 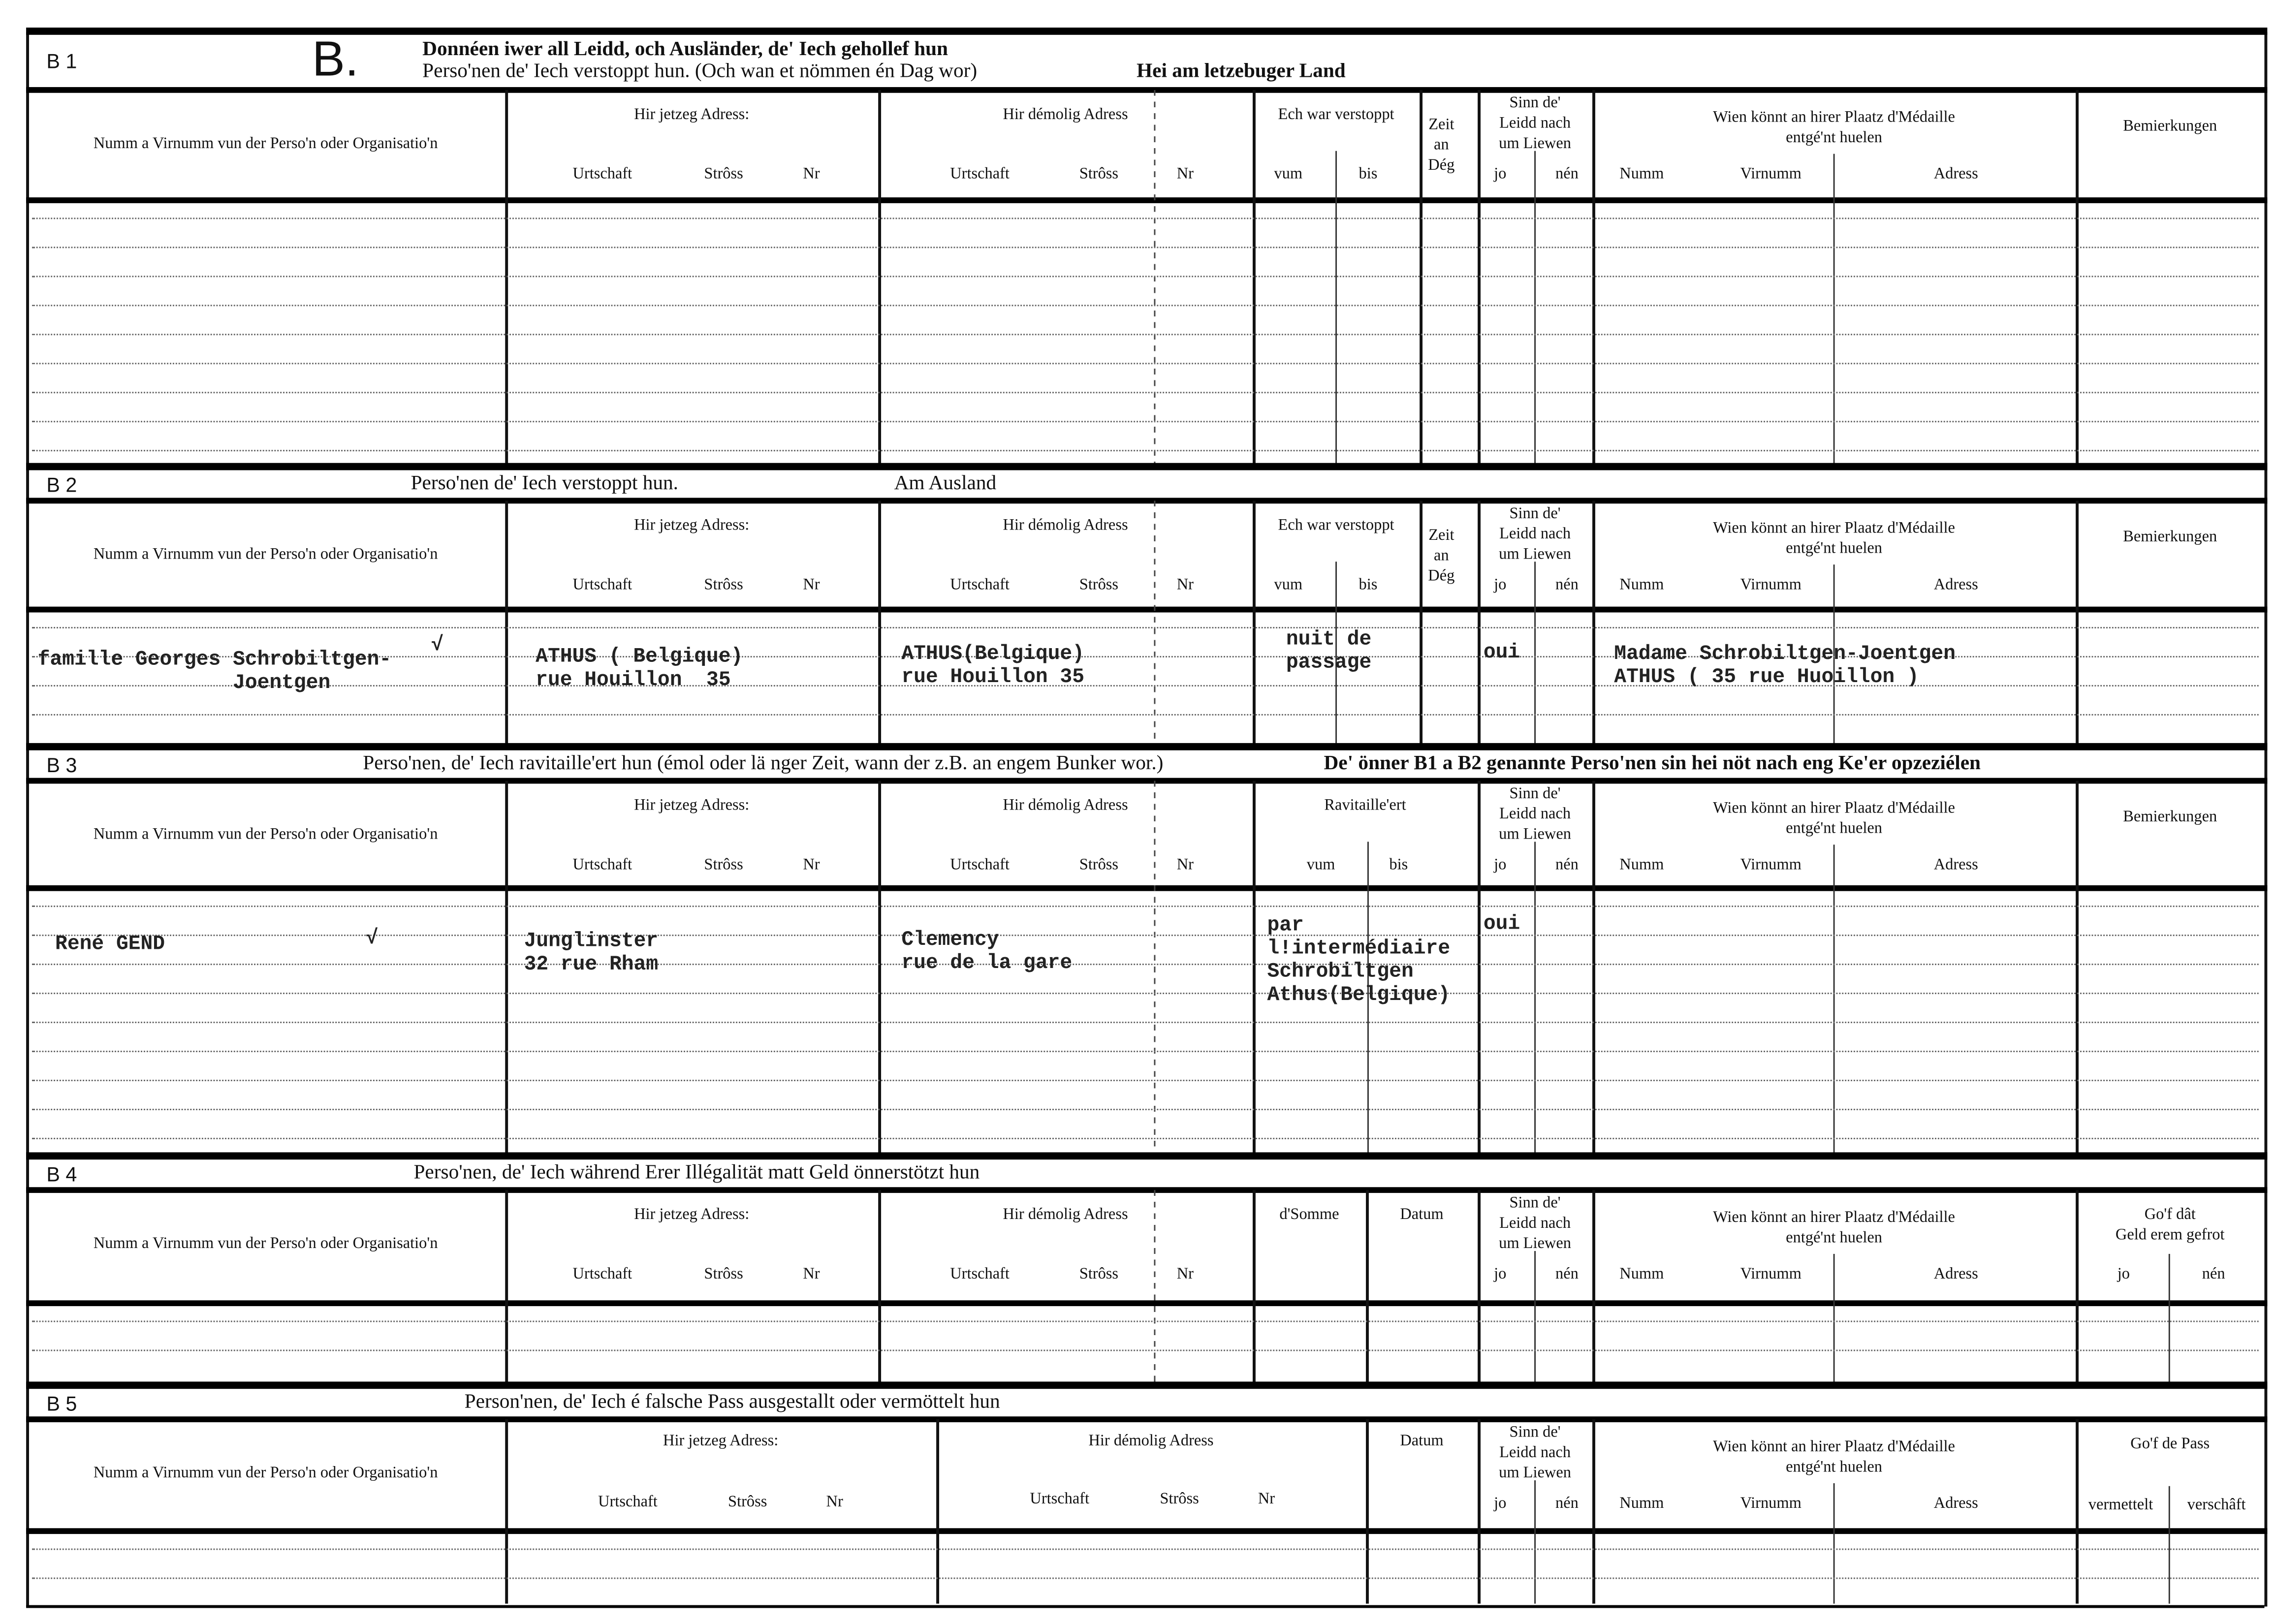 What do you see at coordinates (214, 672) in the screenshot?
I see `entry-b2-name: famille Georges Schrobiltgen- Joentgen` at bounding box center [214, 672].